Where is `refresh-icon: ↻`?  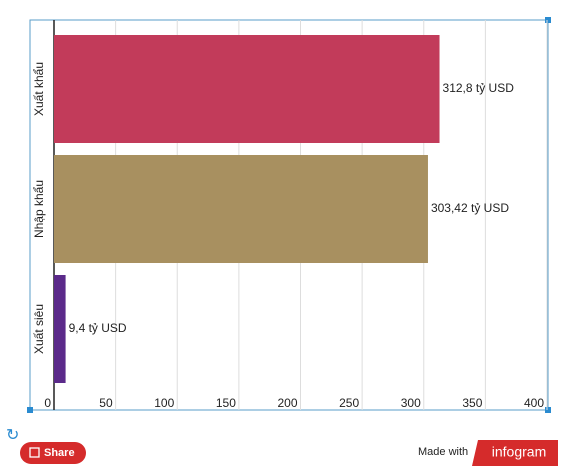
refresh-icon: ↻ is located at coordinates (12, 435).